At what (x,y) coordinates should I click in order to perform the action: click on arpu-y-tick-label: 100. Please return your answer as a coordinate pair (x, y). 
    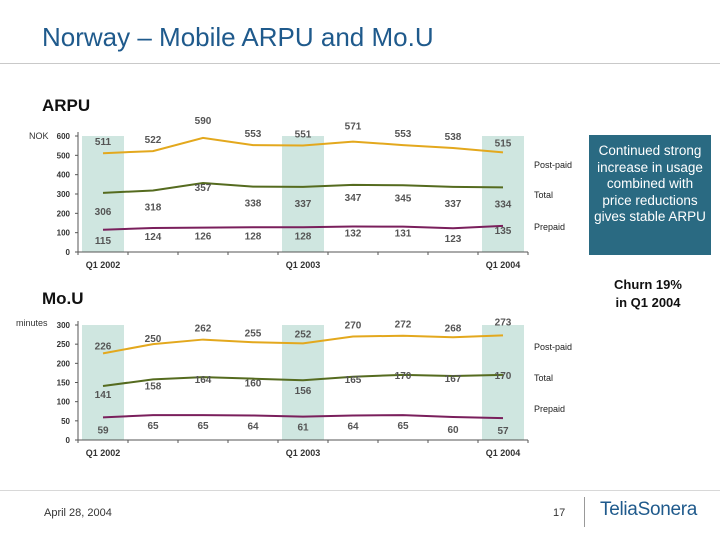
    Looking at the image, I should click on (64, 233).